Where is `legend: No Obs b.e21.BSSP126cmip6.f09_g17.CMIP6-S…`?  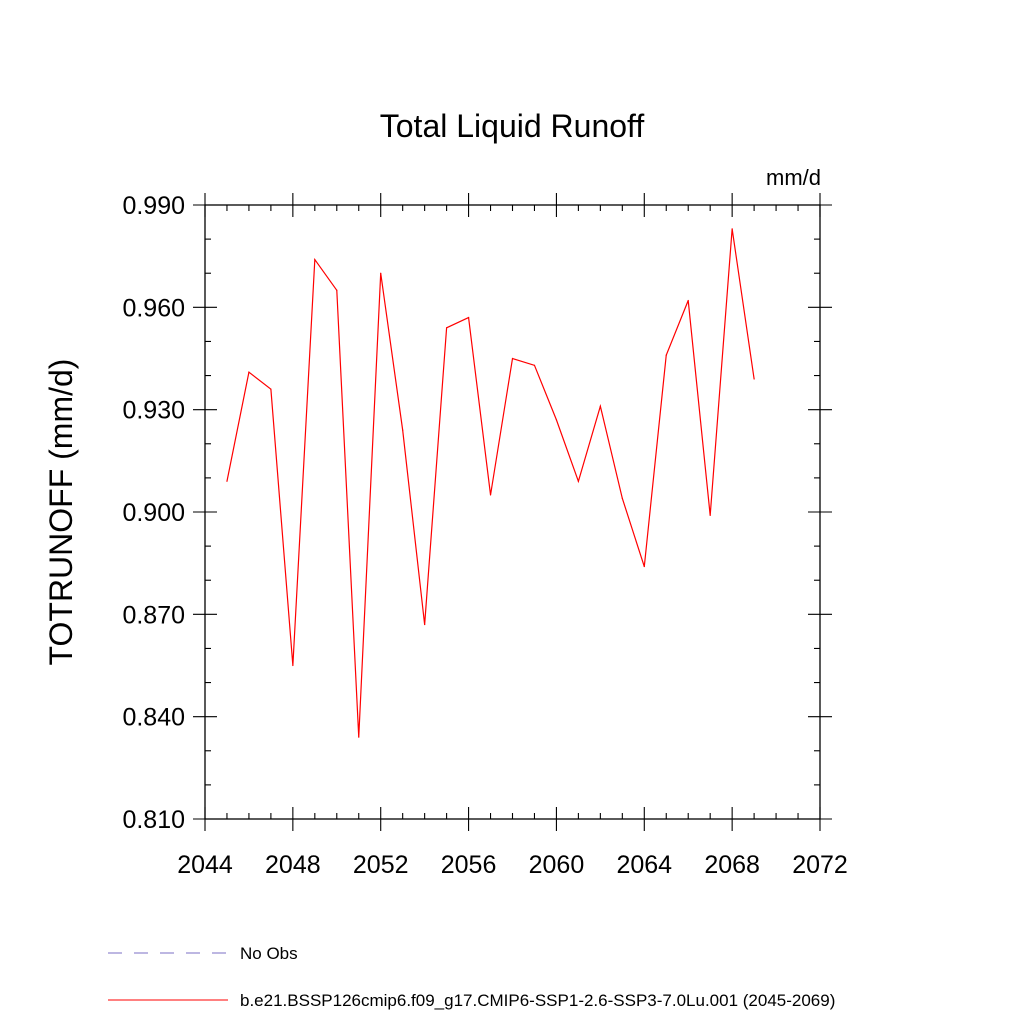
legend: No Obs b.e21.BSSP126cmip6.f09_g17.CMIP6-S… is located at coordinates (471, 977).